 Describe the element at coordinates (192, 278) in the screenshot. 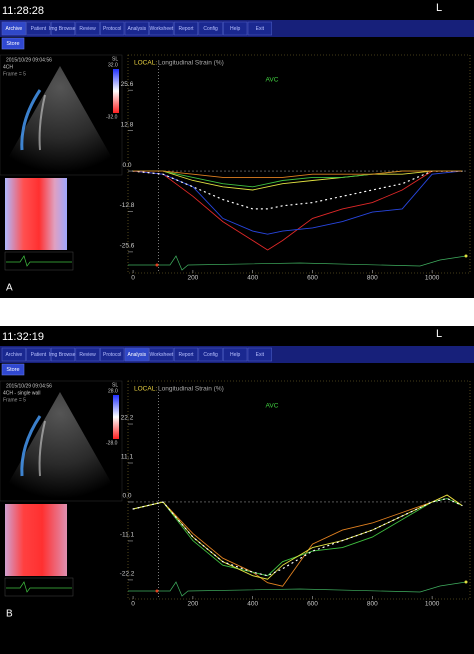

I see `x-tick-label: 200` at that location.